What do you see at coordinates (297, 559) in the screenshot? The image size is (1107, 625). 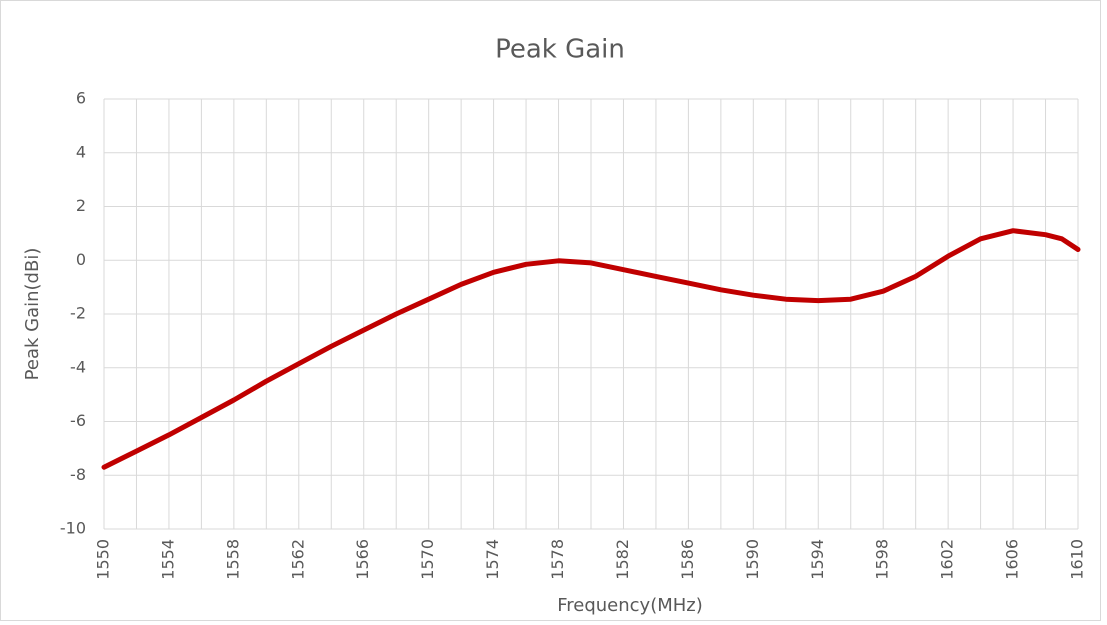 I see `x-tick-label: 1562` at bounding box center [297, 559].